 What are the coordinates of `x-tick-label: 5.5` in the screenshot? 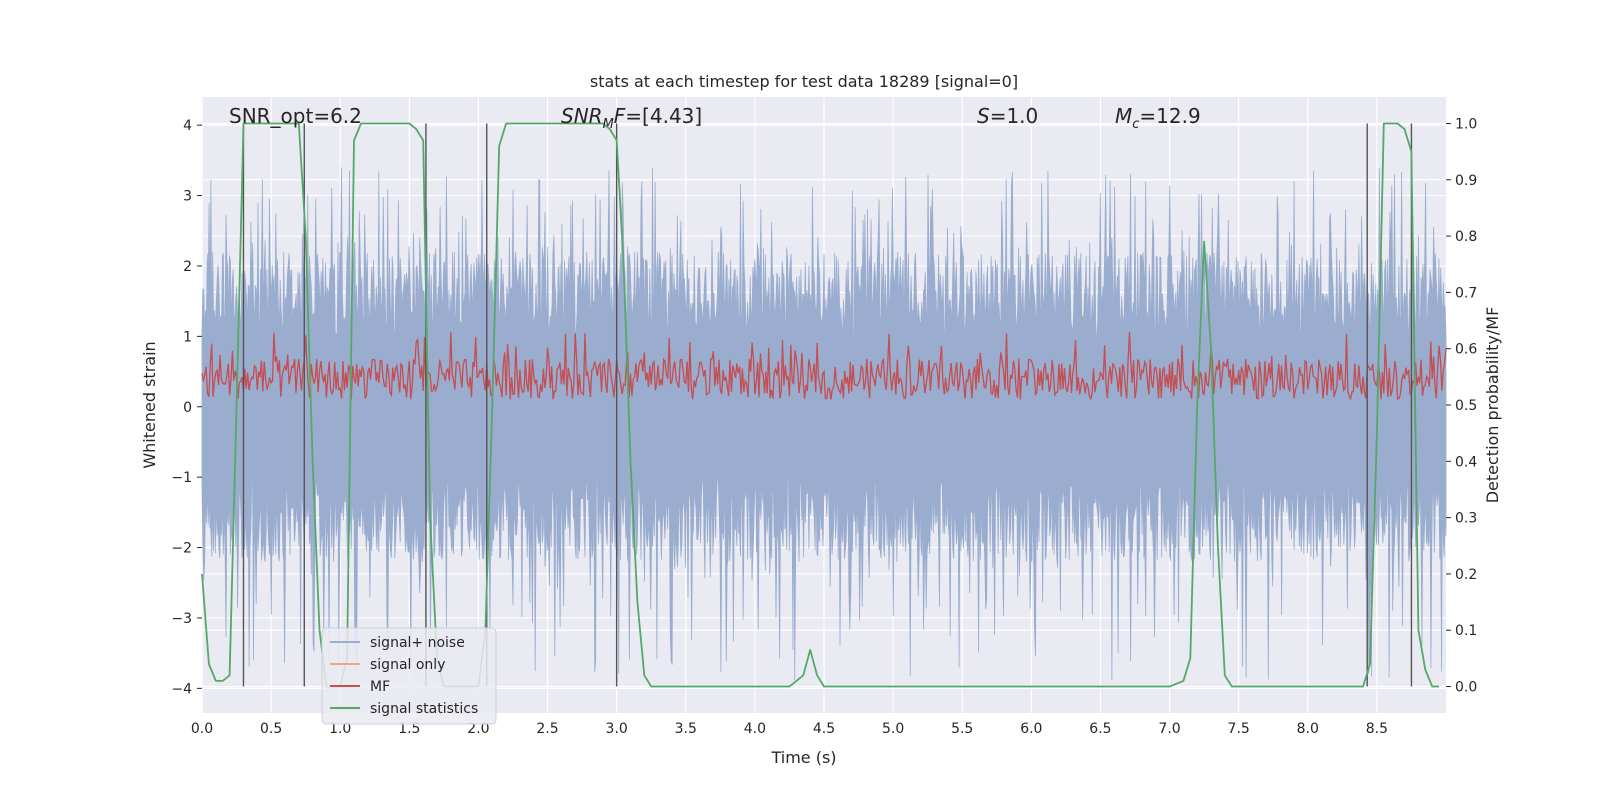 It's located at (962, 729).